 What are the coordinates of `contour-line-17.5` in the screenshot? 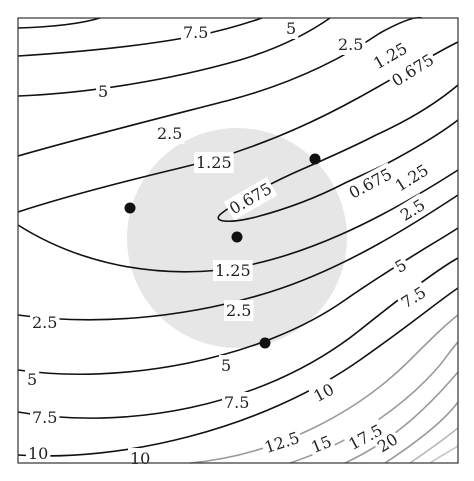 It's located at (401, 417).